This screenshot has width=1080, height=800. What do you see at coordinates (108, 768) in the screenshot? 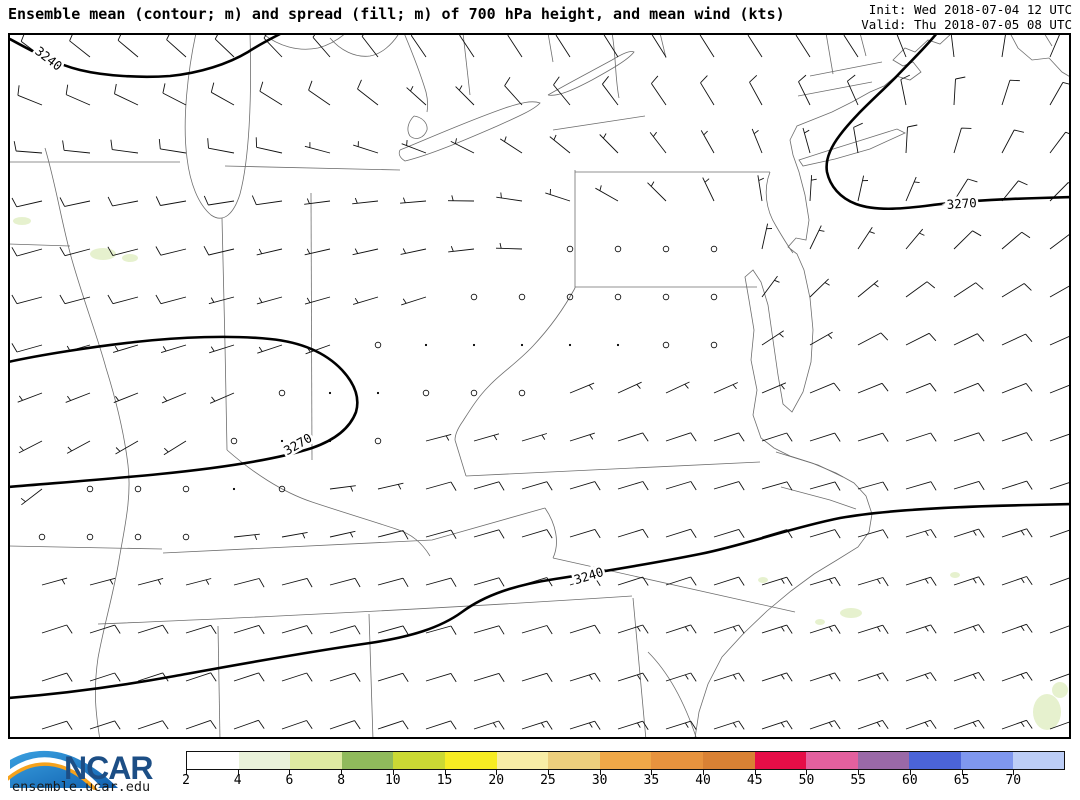
I see `ncar-logo-text: NCAR` at bounding box center [108, 768].